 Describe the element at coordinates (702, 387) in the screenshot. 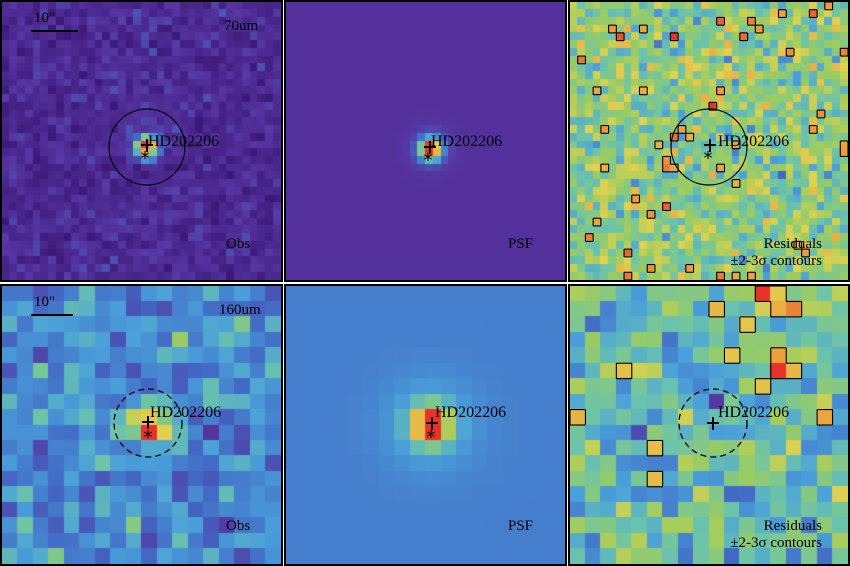

I see `overlay-160um-residuals` at that location.